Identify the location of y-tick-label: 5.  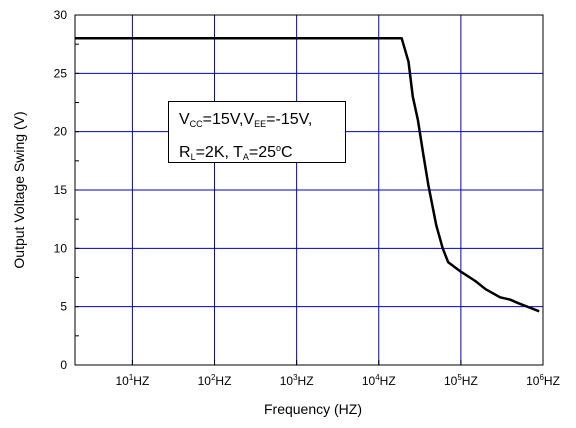
(63, 307).